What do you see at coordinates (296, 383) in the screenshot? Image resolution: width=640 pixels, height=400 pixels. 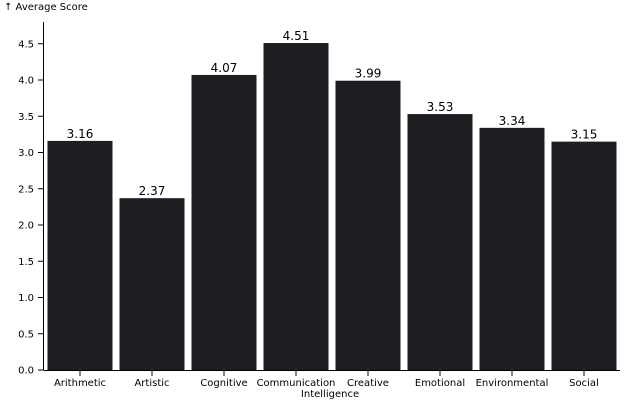 I see `x-tick-label: Communication` at bounding box center [296, 383].